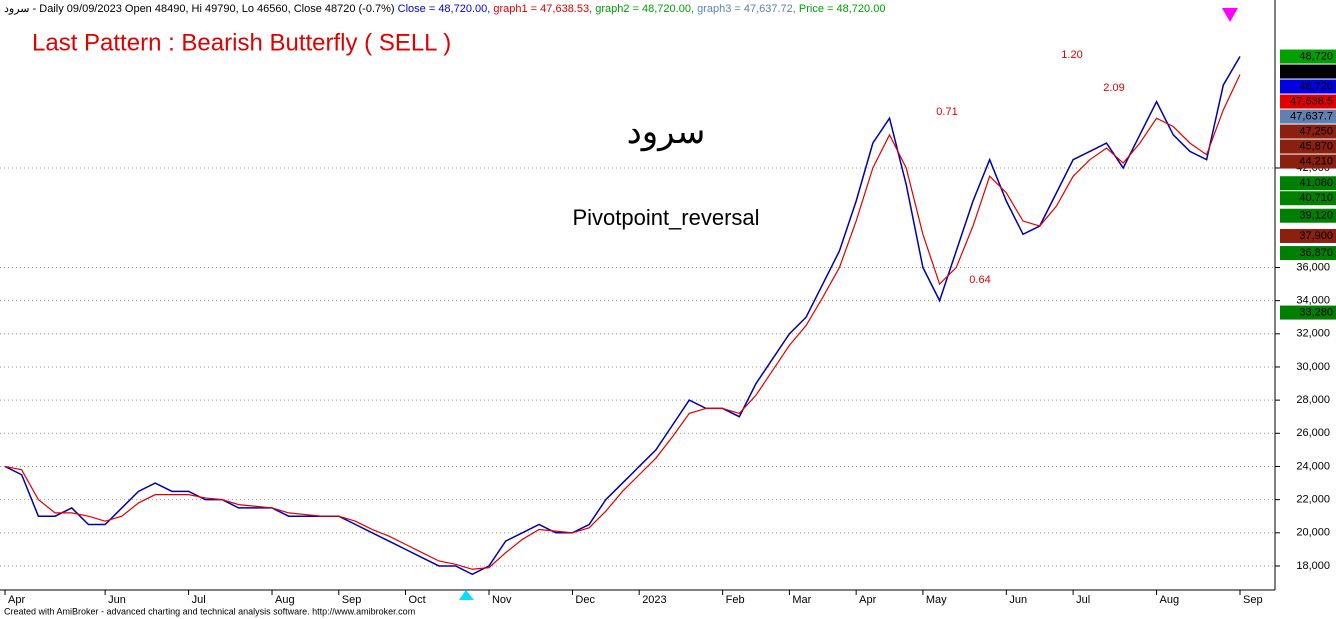  Describe the element at coordinates (666, 132) in the screenshot. I see `symbol-name: سرود` at that location.